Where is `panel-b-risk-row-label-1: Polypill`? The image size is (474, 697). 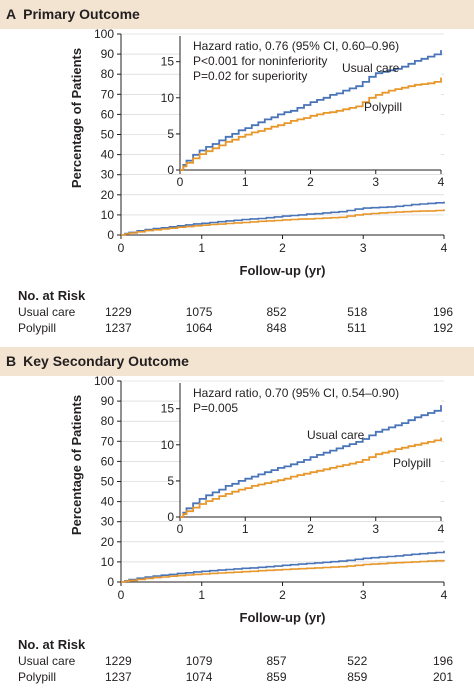
panel-b-risk-row-label-1: Polypill is located at coordinates (37, 677).